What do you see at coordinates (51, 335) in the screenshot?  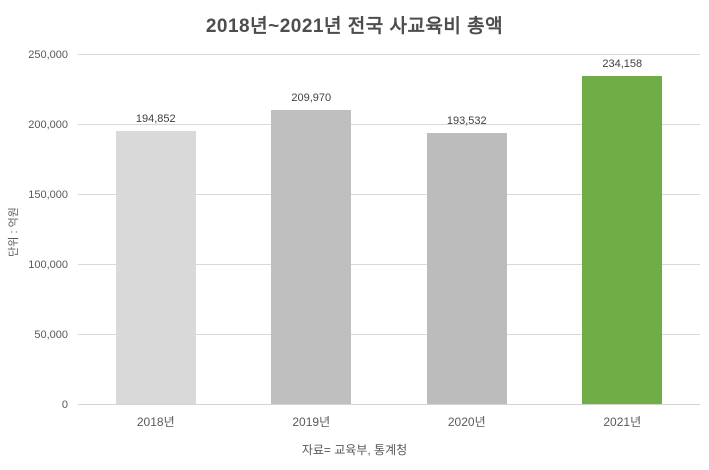 I see `y-axis-tick-label: 50,000` at bounding box center [51, 335].